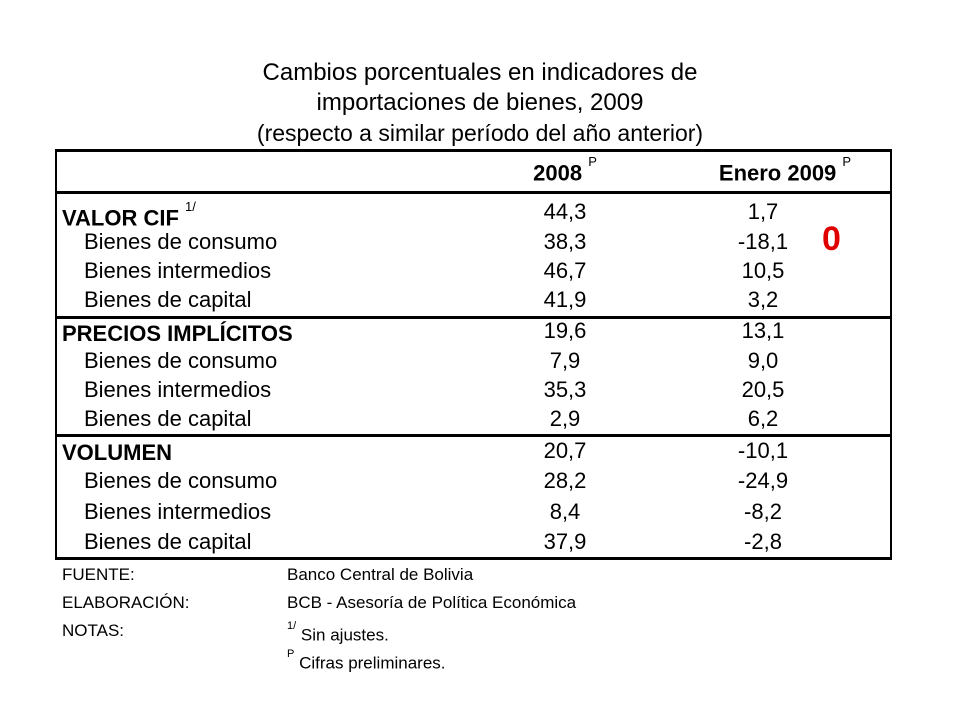 The image size is (960, 720). I want to click on column-header-enero-2009-sup: P, so click(847, 161).